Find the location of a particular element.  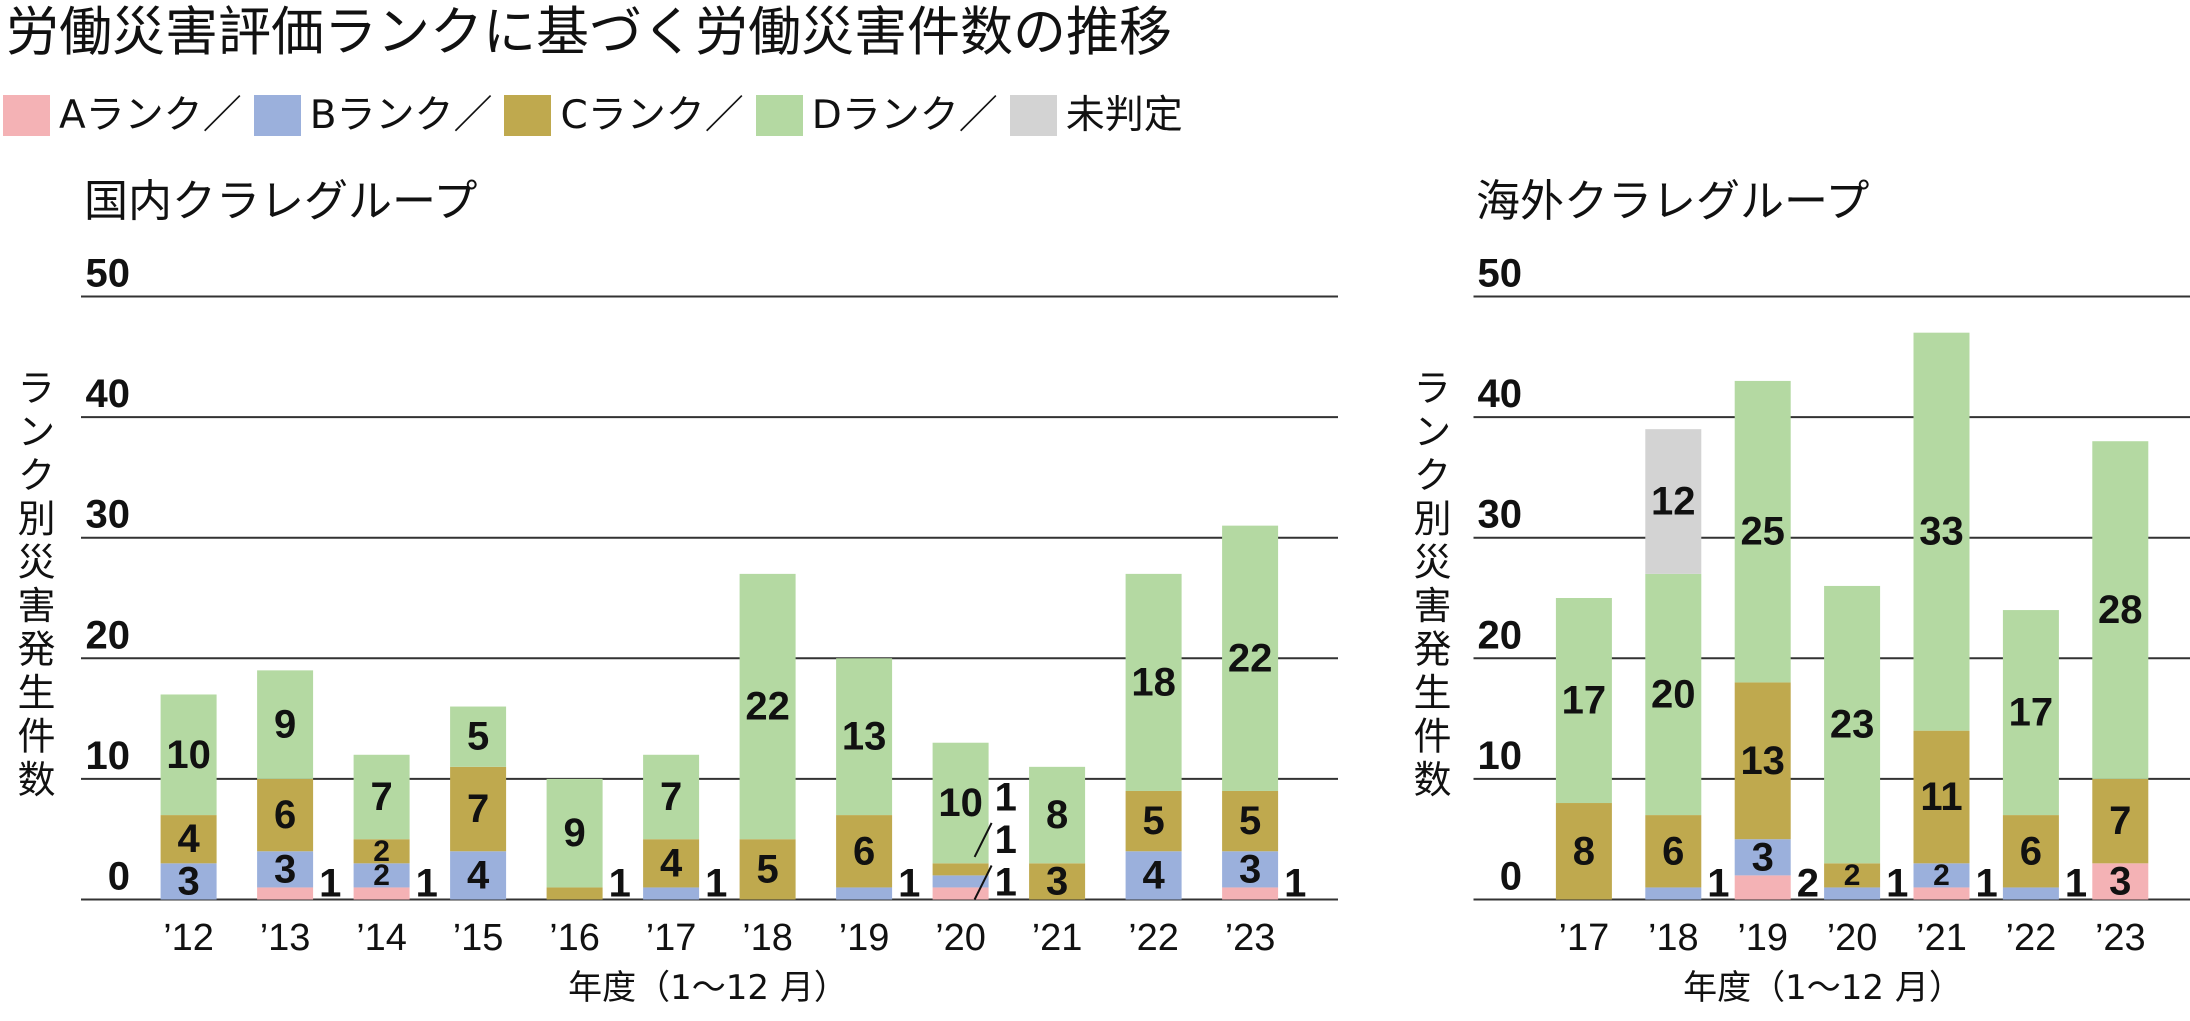

x-tick-label: ’13 is located at coordinates (285, 938).